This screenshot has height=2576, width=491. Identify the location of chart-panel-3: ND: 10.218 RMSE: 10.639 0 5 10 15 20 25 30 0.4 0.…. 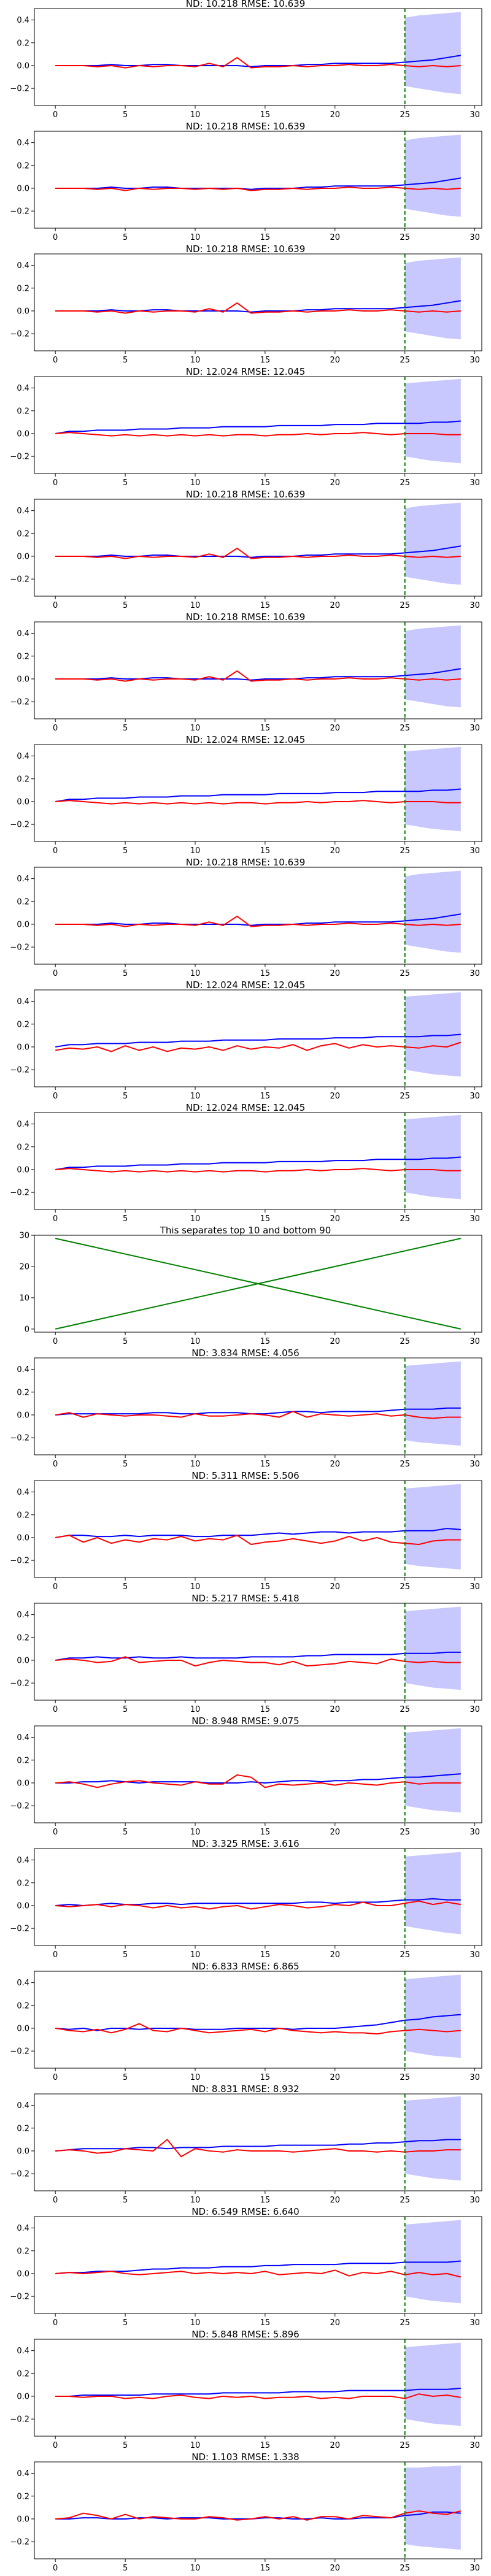
(245, 306).